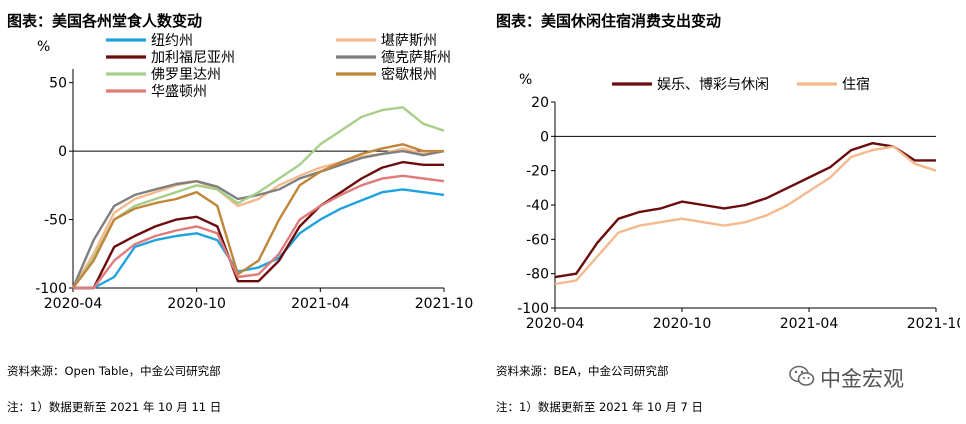  Describe the element at coordinates (416, 58) in the screenshot. I see `legend-label: 德克萨斯州` at that location.